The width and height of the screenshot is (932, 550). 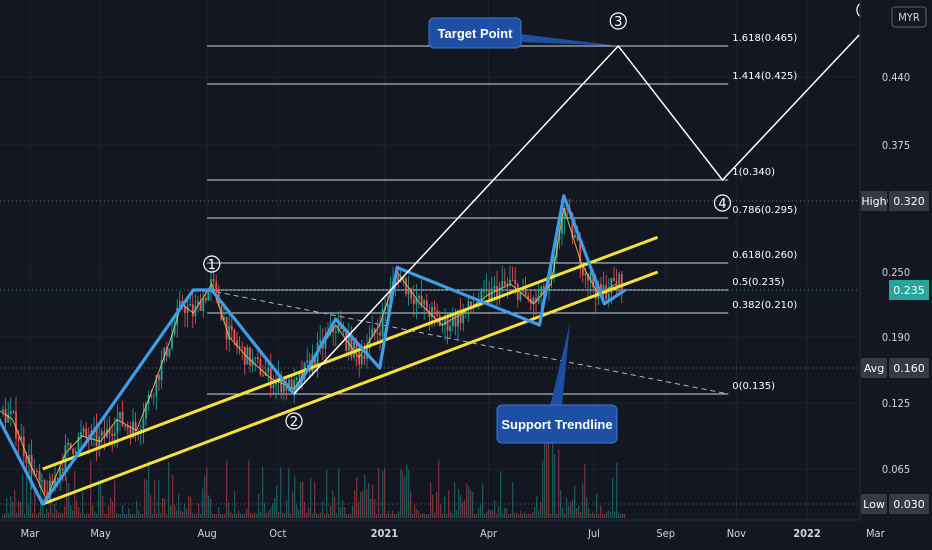 I want to click on currency-box, so click(x=909, y=17).